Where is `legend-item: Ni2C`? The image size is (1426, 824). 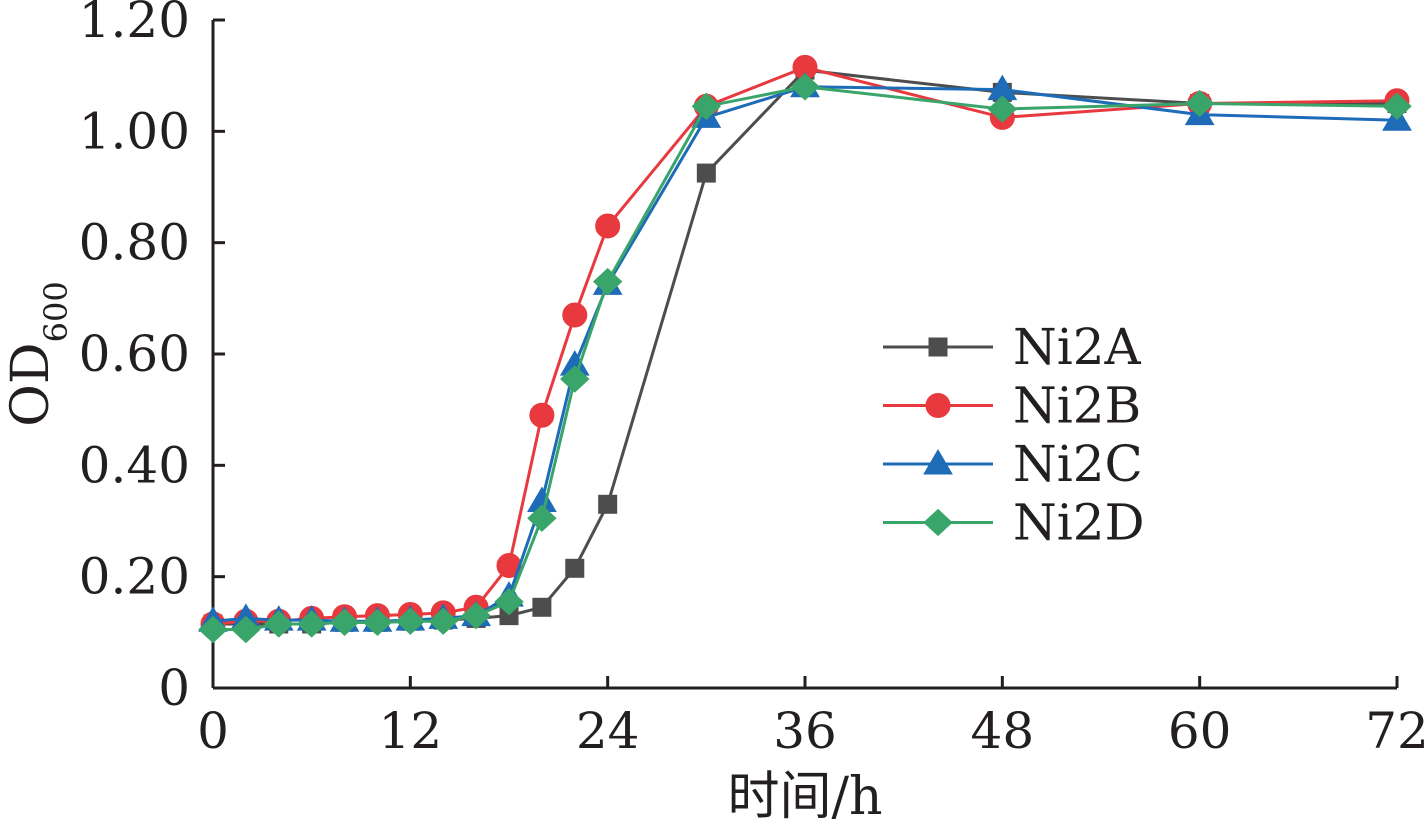
legend-item: Ni2C is located at coordinates (1013, 464).